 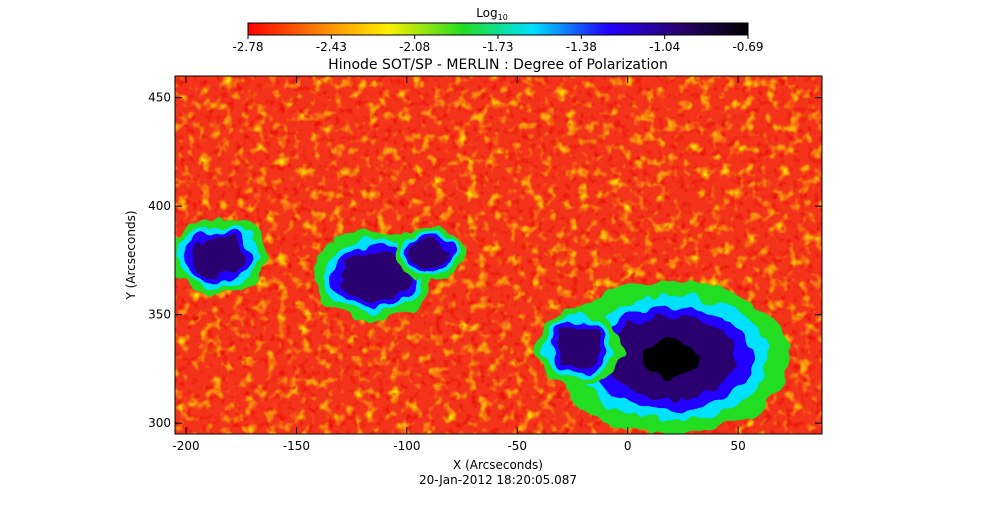 I want to click on colorbar-tick-label: -2.43, so click(x=331, y=47).